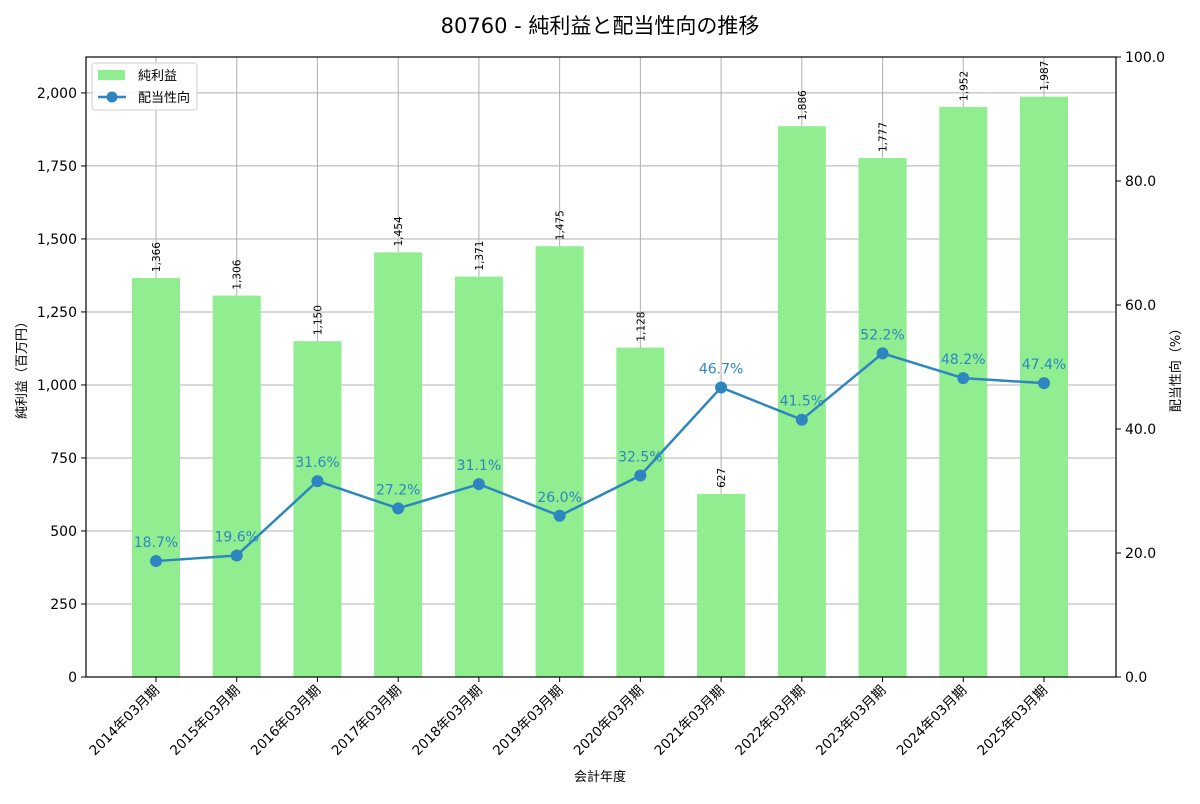  What do you see at coordinates (57, 313) in the screenshot?
I see `y-tick-label-left: 1,250` at bounding box center [57, 313].